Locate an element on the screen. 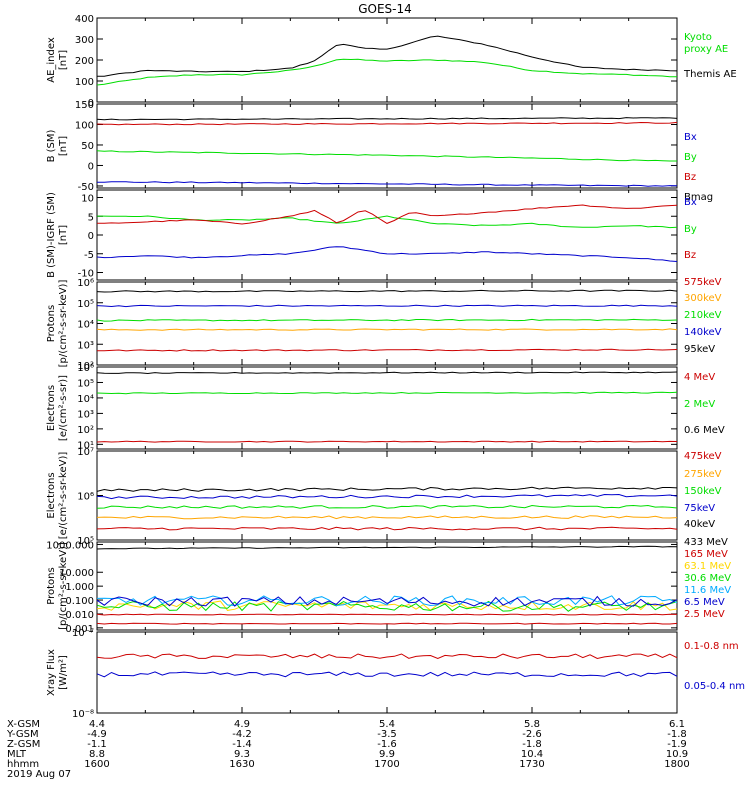  date-label: 2019 Aug 07 is located at coordinates (39, 774).